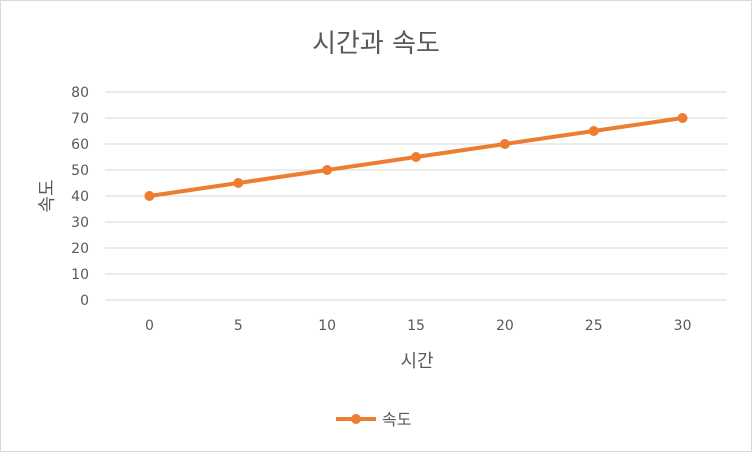 Image resolution: width=752 pixels, height=452 pixels. Describe the element at coordinates (80, 119) in the screenshot. I see `y-tick-label: 70` at that location.